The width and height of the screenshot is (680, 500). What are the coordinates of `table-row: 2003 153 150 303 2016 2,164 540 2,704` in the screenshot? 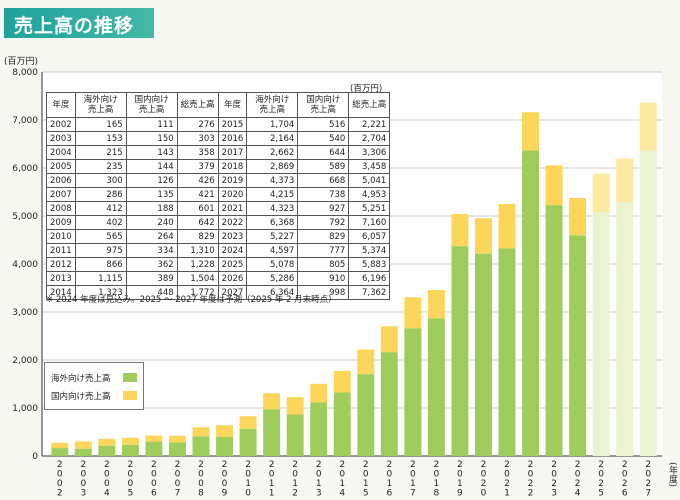 It's located at (218, 138).